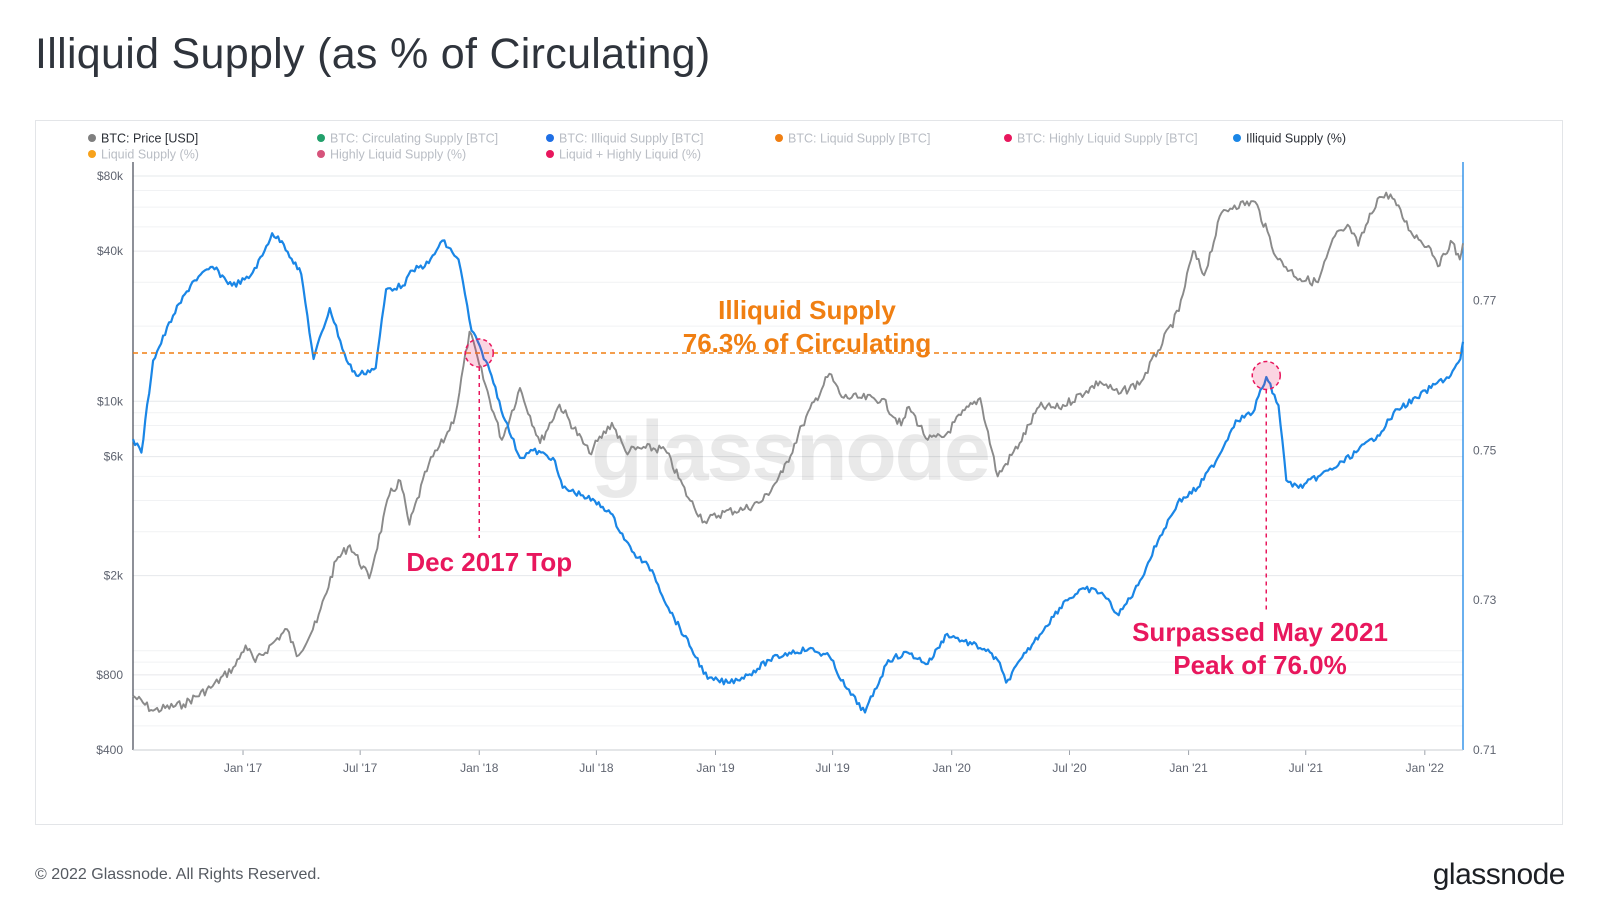 The width and height of the screenshot is (1600, 921). Describe the element at coordinates (630, 155) in the screenshot. I see `legend-label: Liquid + Highly Liquid (%)` at that location.